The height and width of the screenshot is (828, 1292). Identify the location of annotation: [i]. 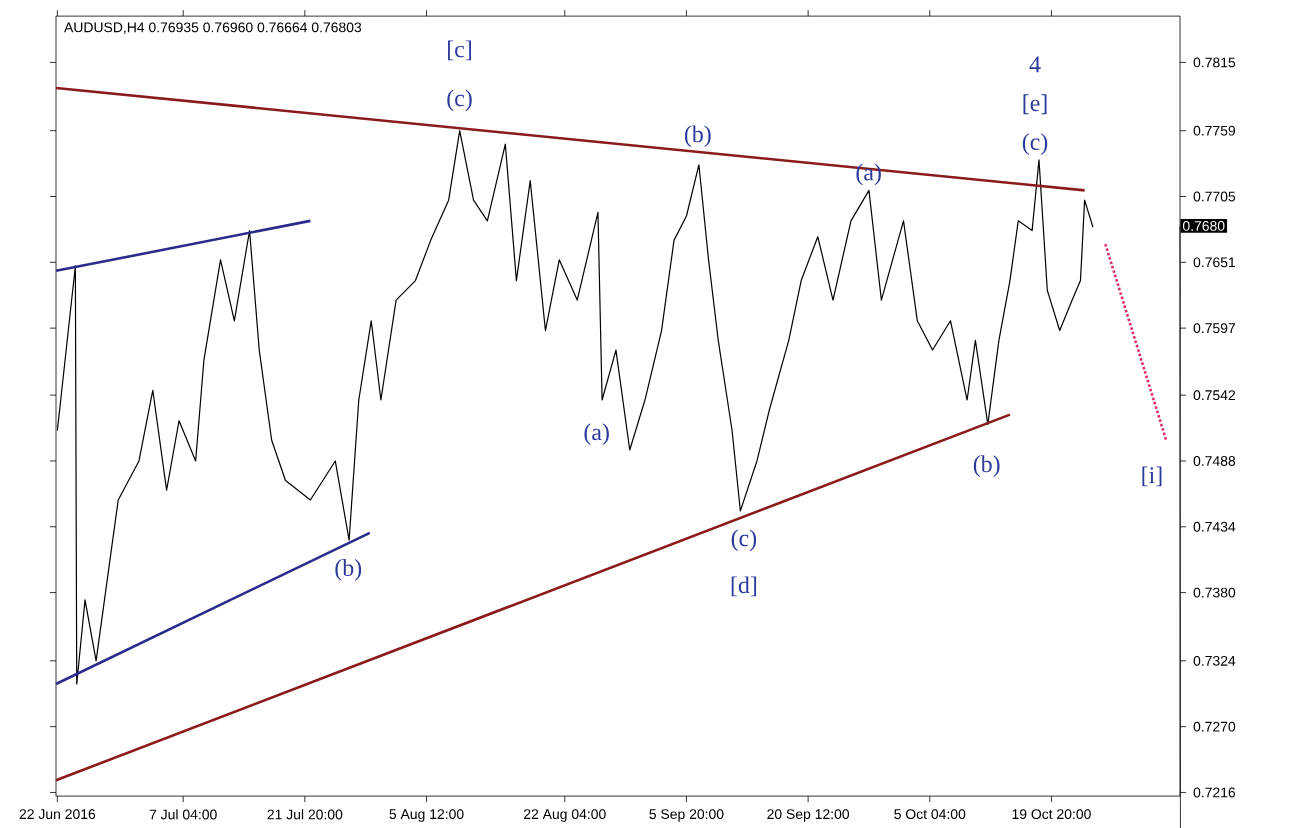
(1152, 476).